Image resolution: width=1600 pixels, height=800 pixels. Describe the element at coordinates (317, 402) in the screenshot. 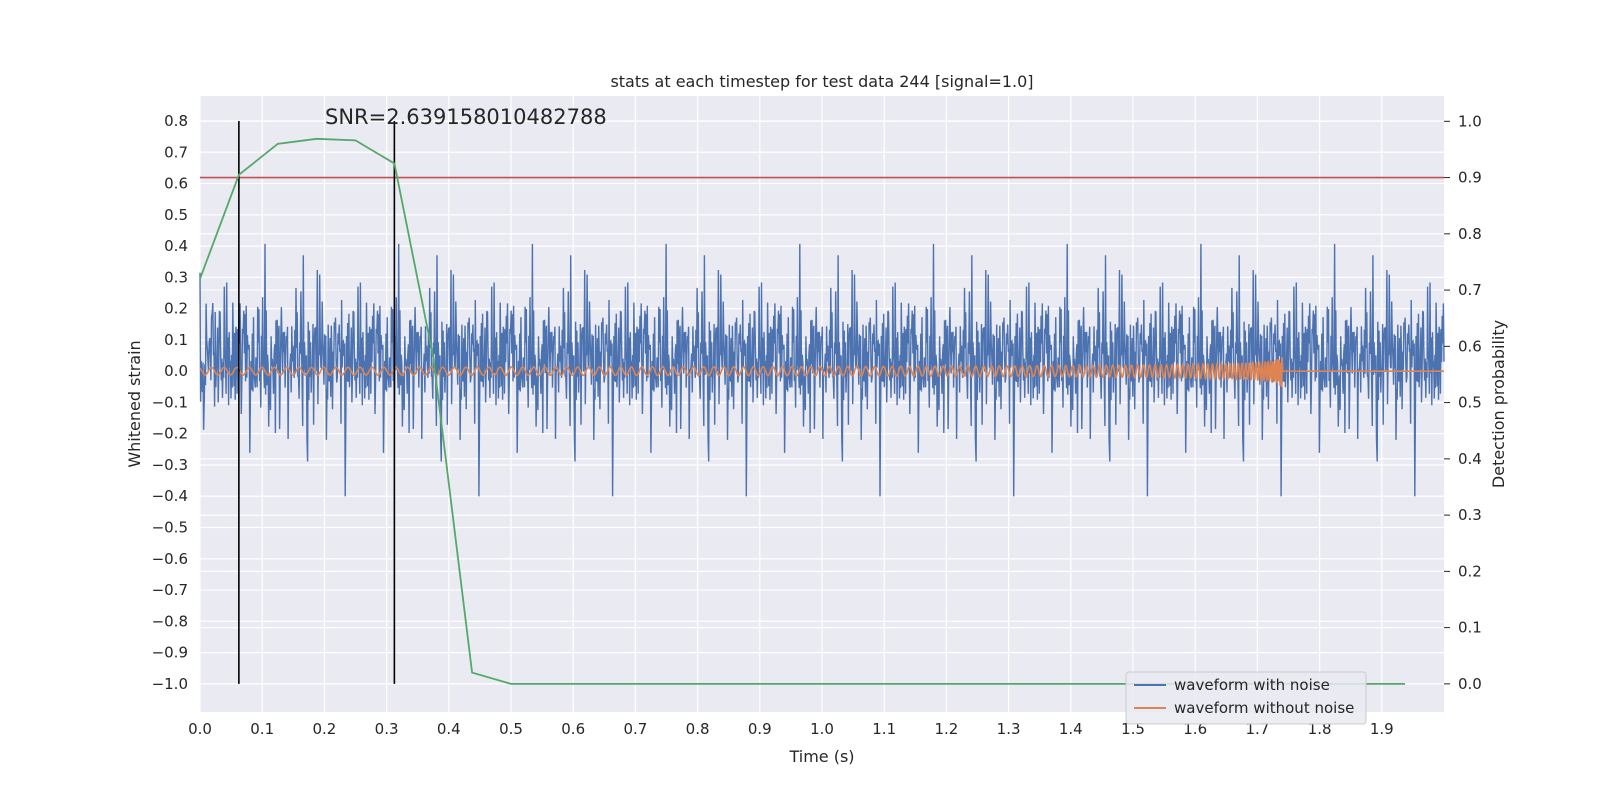

I see `vertical-markers` at that location.